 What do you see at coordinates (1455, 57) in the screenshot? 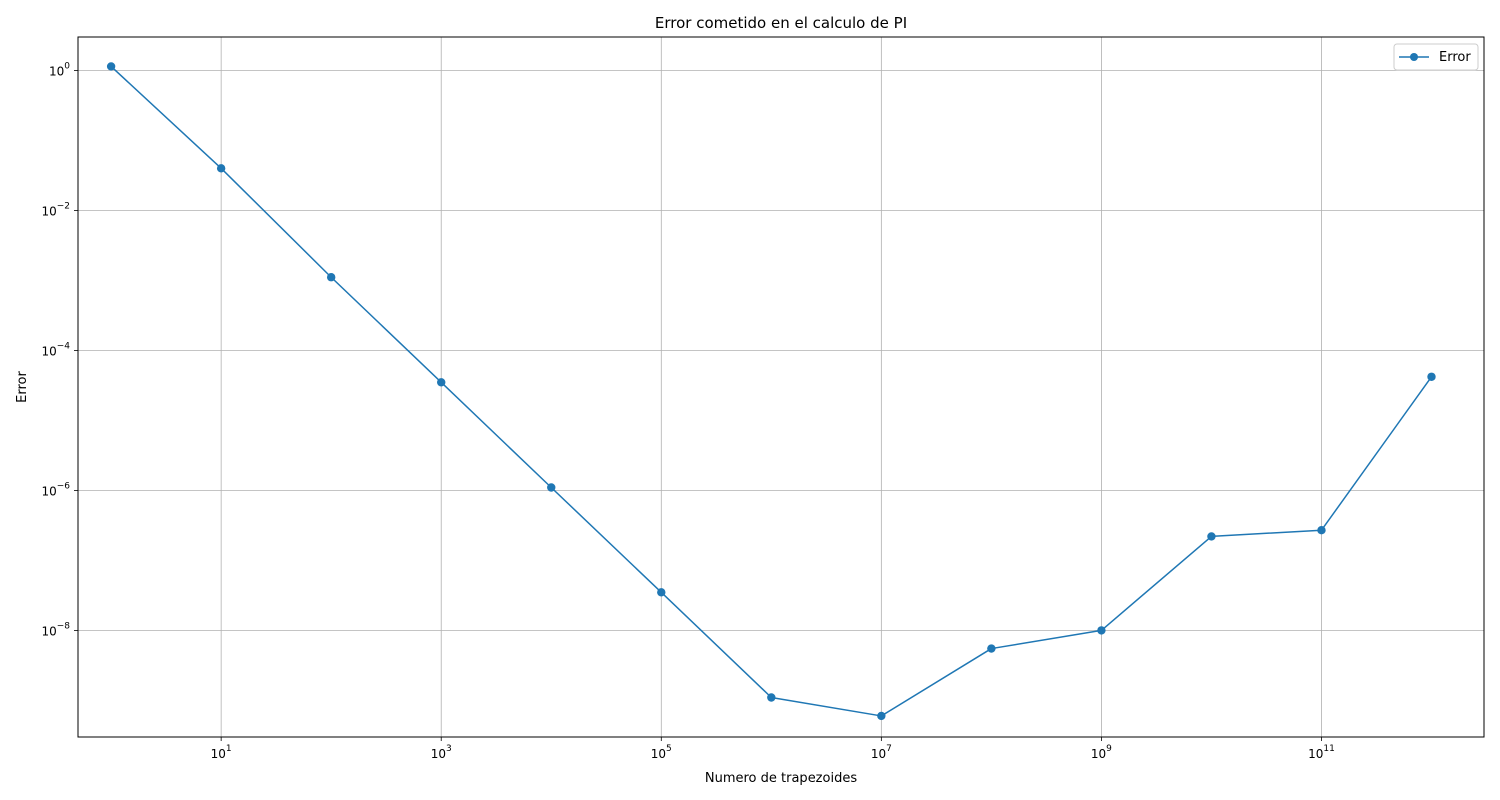
I see `legend-label: Error` at bounding box center [1455, 57].